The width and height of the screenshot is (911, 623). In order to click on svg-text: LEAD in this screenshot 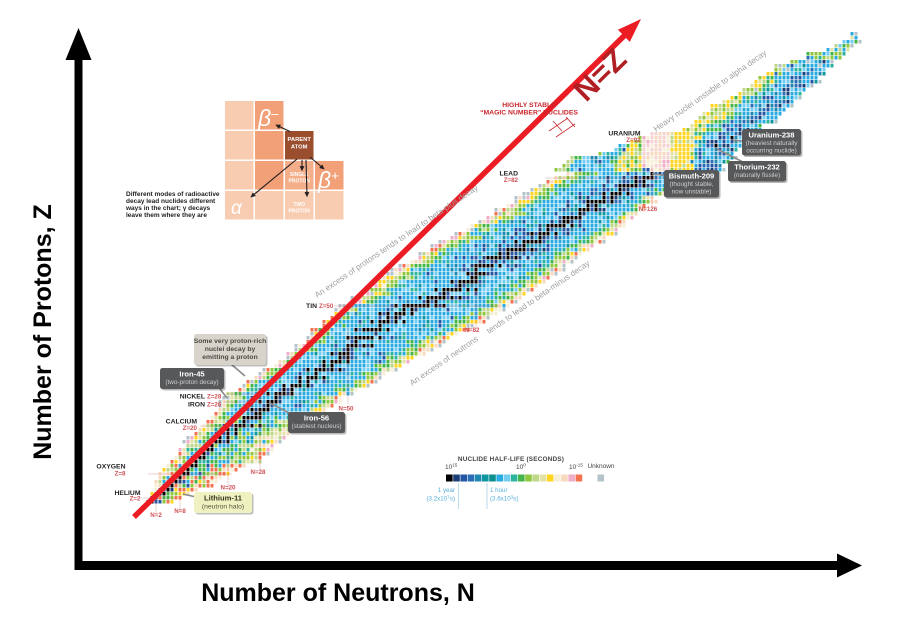, I will do `click(508, 174)`.